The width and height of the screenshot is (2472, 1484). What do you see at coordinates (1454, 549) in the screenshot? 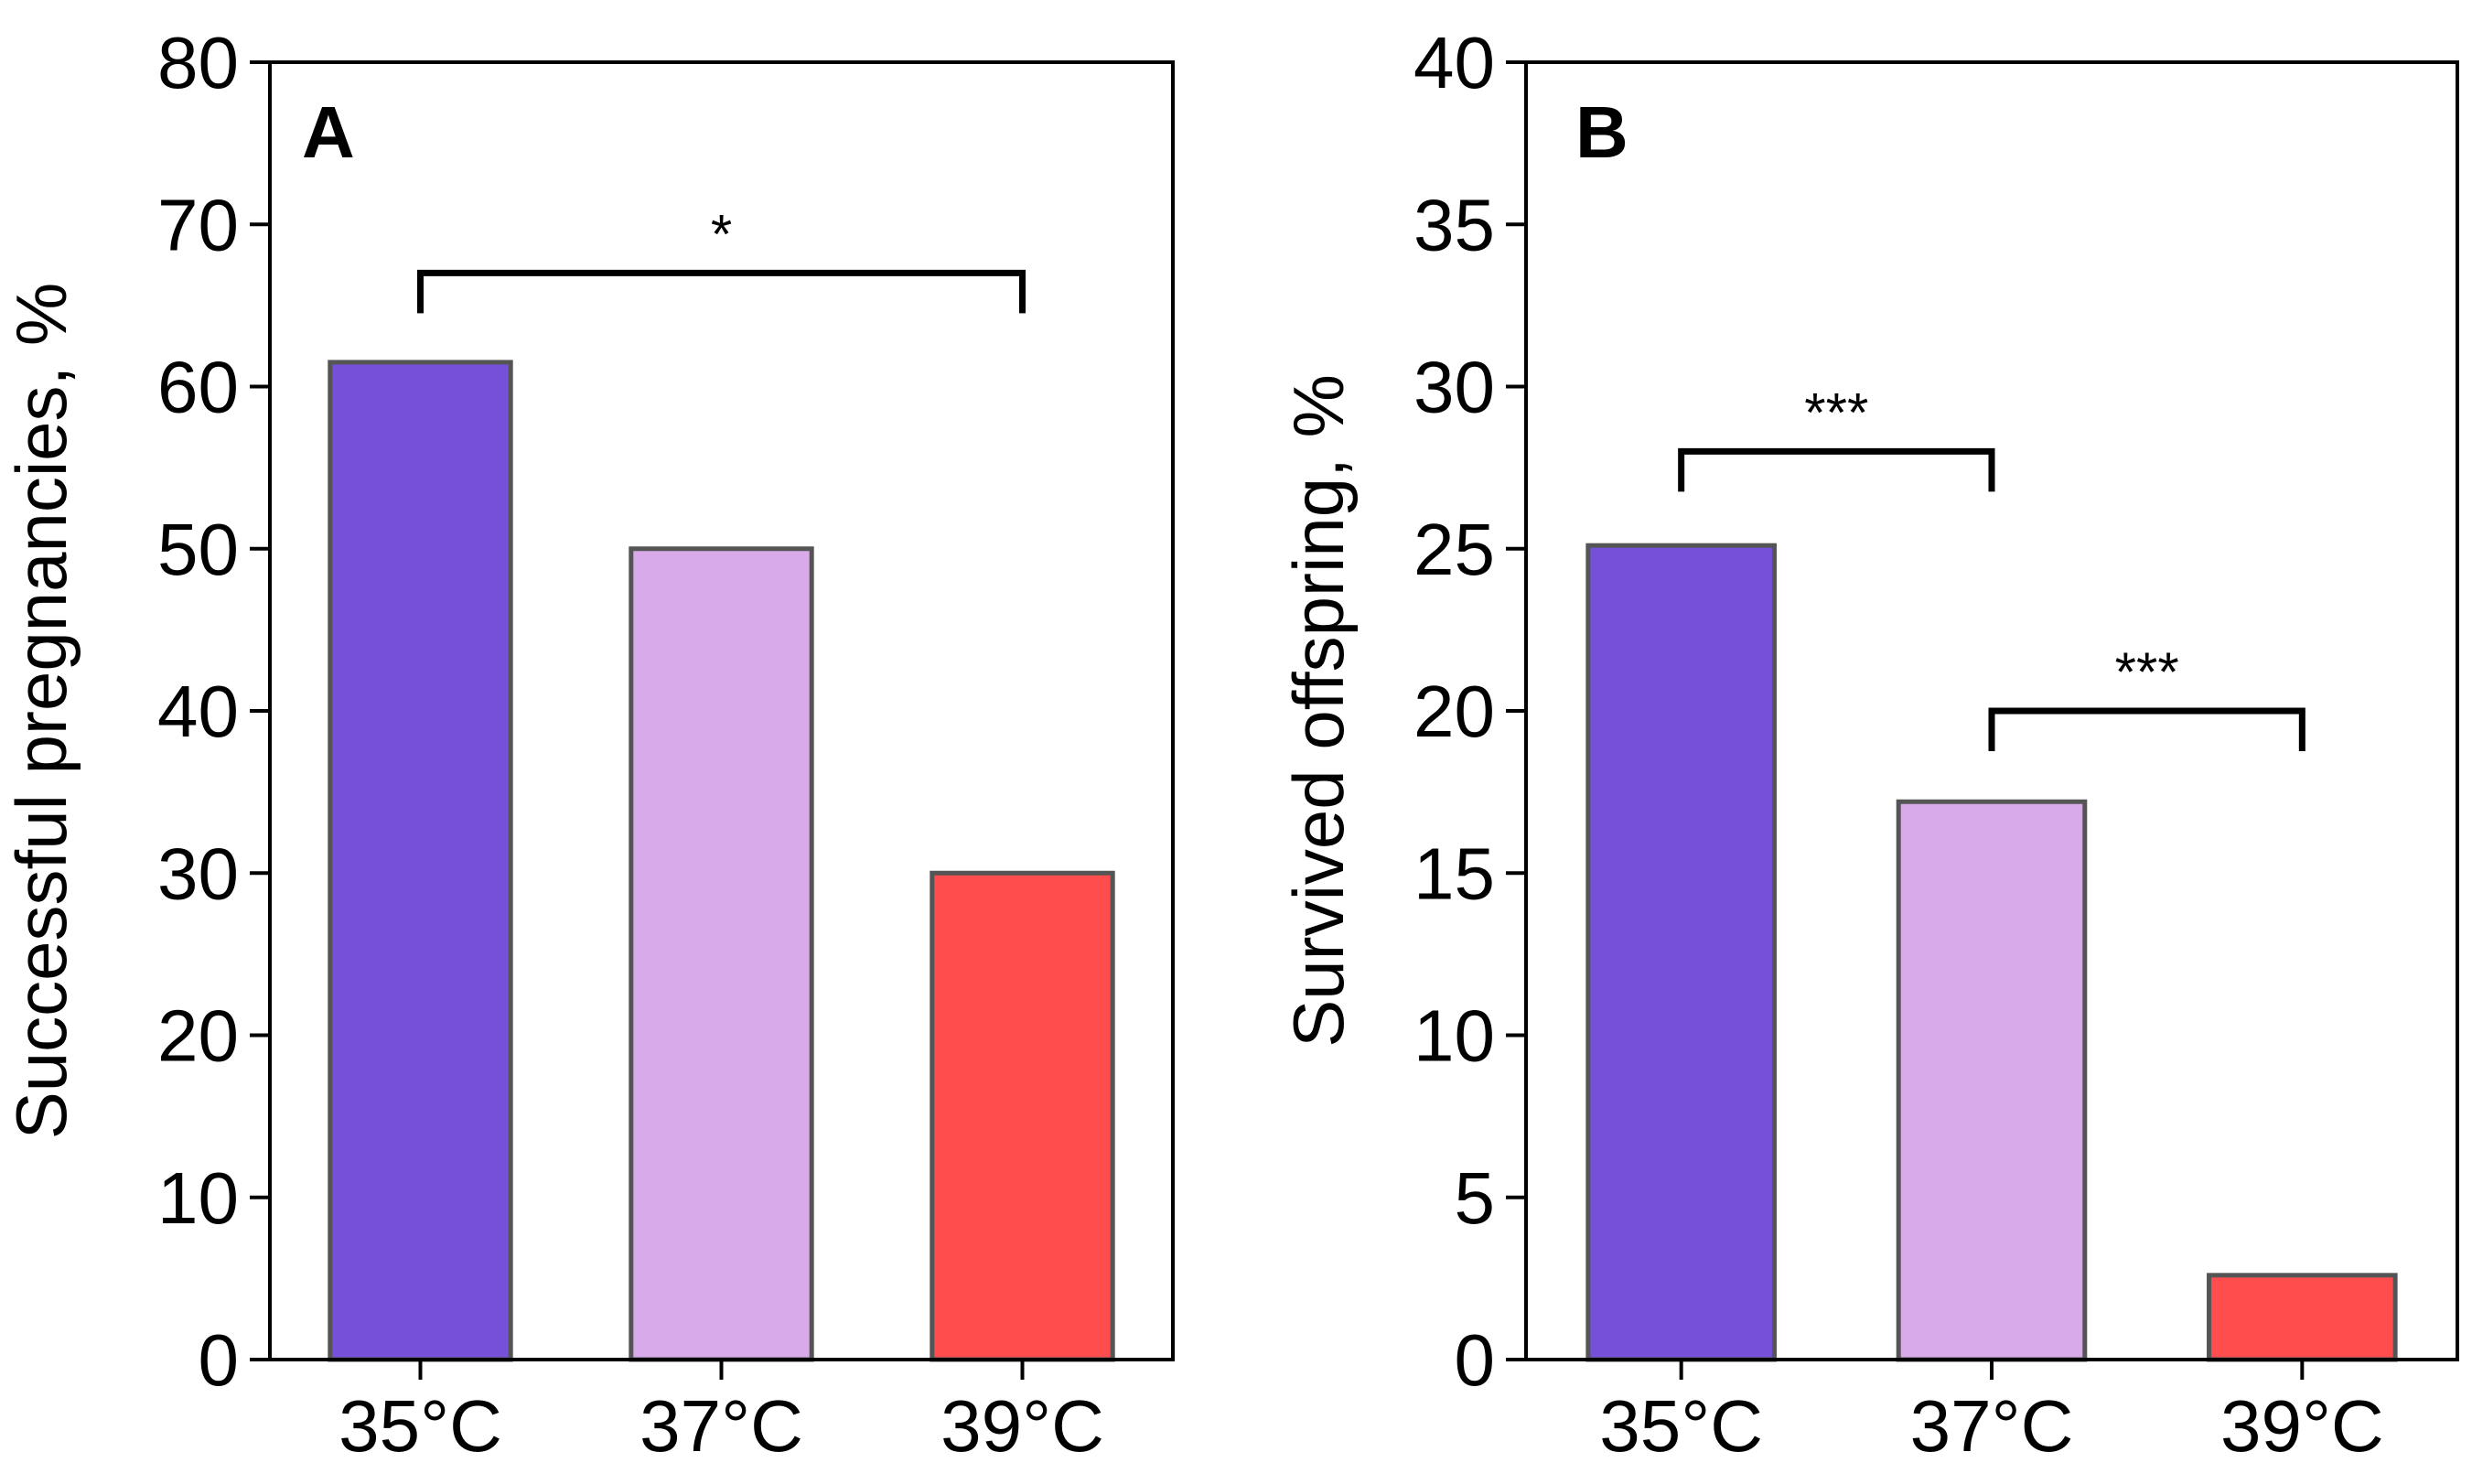
I see `y-tick-label: 25` at bounding box center [1454, 549].